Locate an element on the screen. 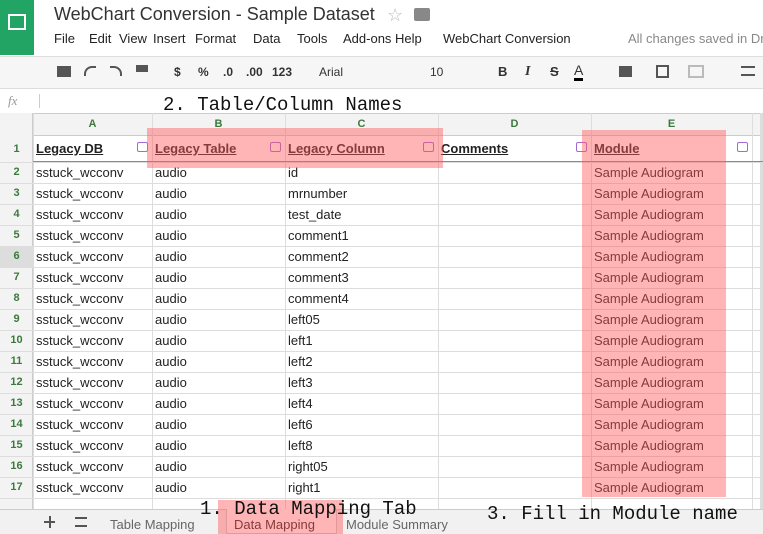 The image size is (763, 534). row-number: 1 is located at coordinates (16, 149).